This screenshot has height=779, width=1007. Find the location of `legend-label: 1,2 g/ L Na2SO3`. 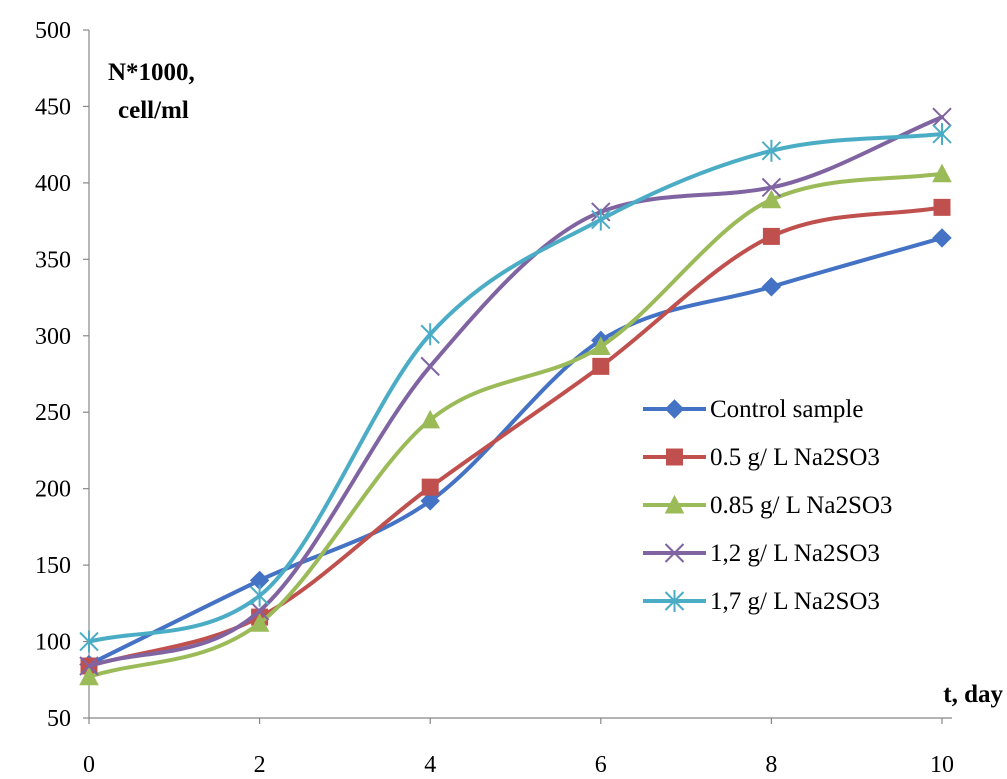

legend-label: 1,2 g/ L Na2SO3 is located at coordinates (795, 553).